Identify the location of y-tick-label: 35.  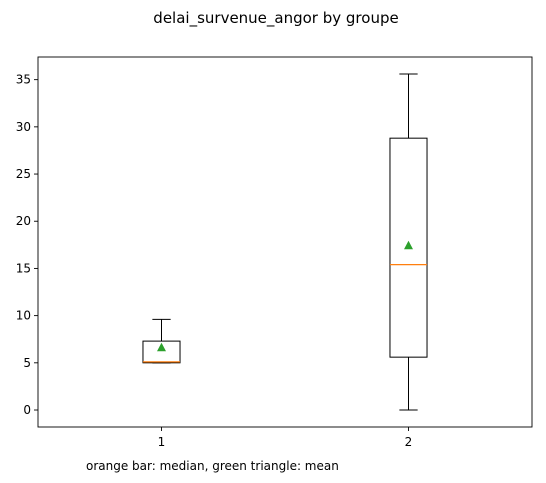
(23, 80).